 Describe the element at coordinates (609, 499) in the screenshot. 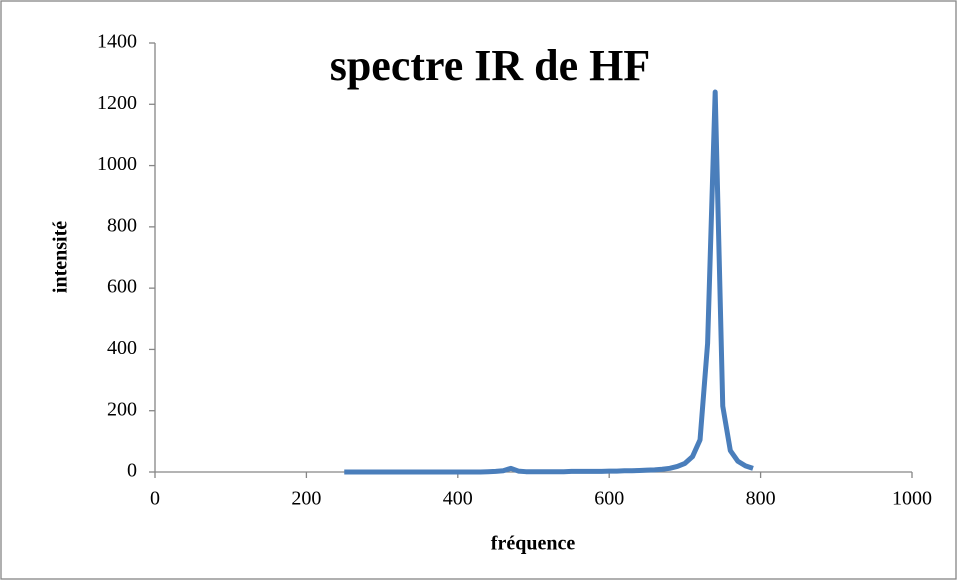

I see `x-tick-label: 600` at that location.